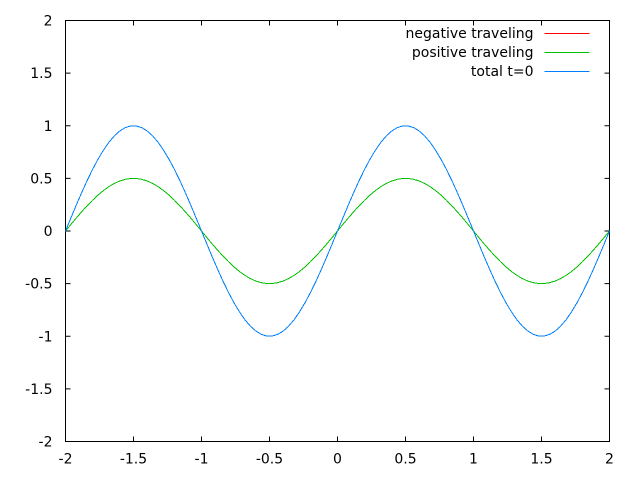 Image resolution: width=640 pixels, height=485 pixels. What do you see at coordinates (66, 460) in the screenshot?
I see `x-tick-label: -2` at bounding box center [66, 460].